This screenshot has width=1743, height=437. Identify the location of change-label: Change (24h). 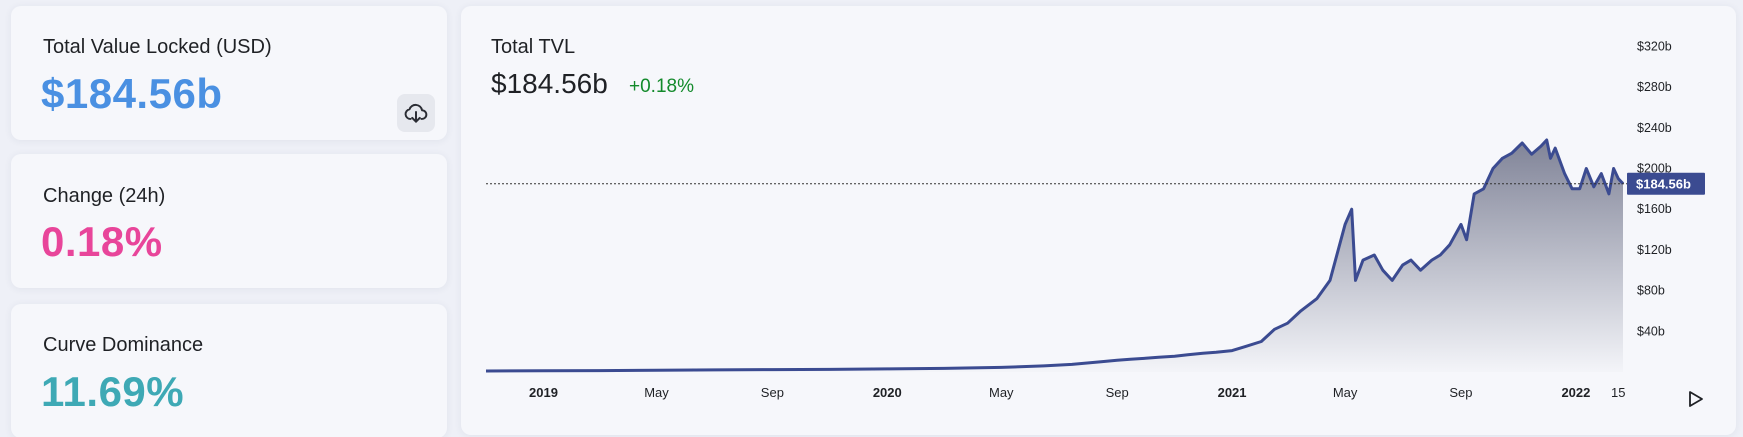
(104, 196).